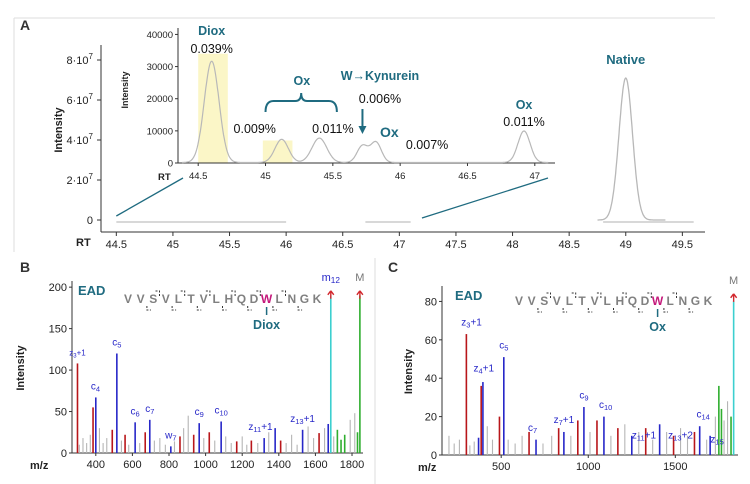 Image resolution: width=750 pixels, height=484 pixels. What do you see at coordinates (455, 245) in the screenshot?
I see `x-tick-label: 47.5` at bounding box center [455, 245].